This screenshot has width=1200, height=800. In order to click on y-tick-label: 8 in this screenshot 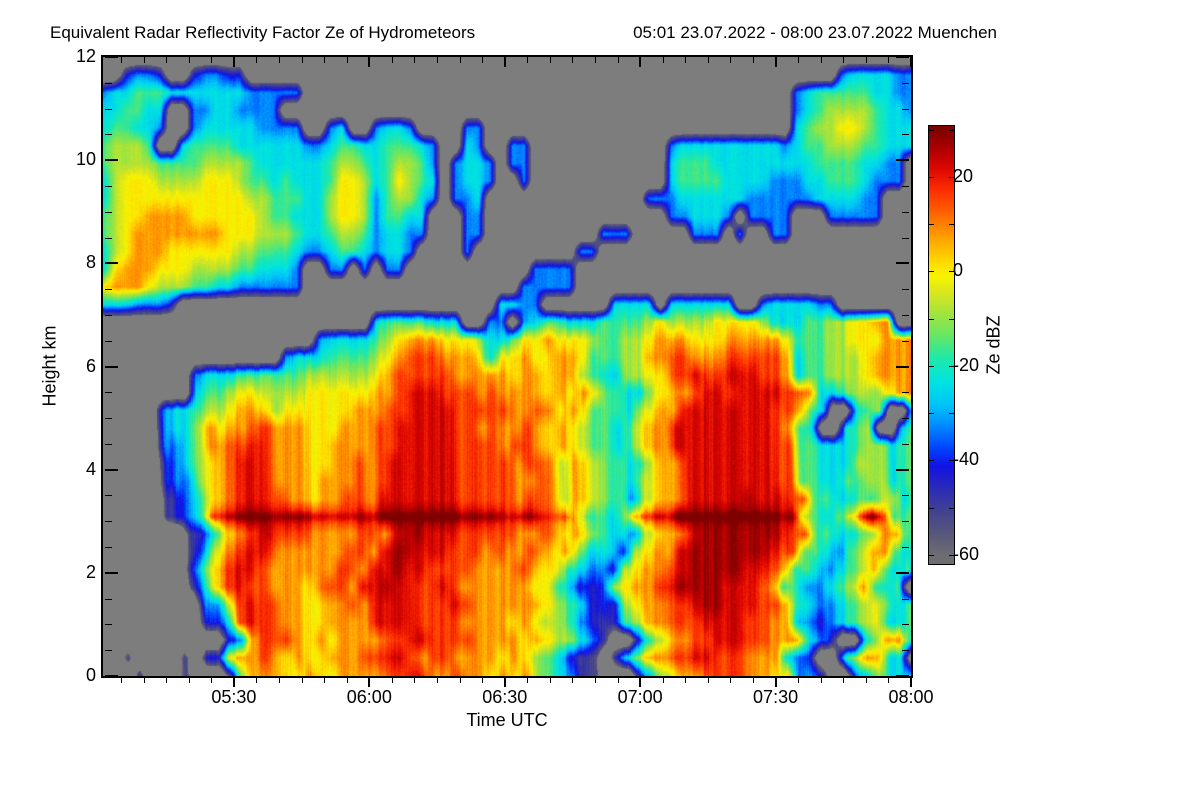, I will do `click(90, 262)`.